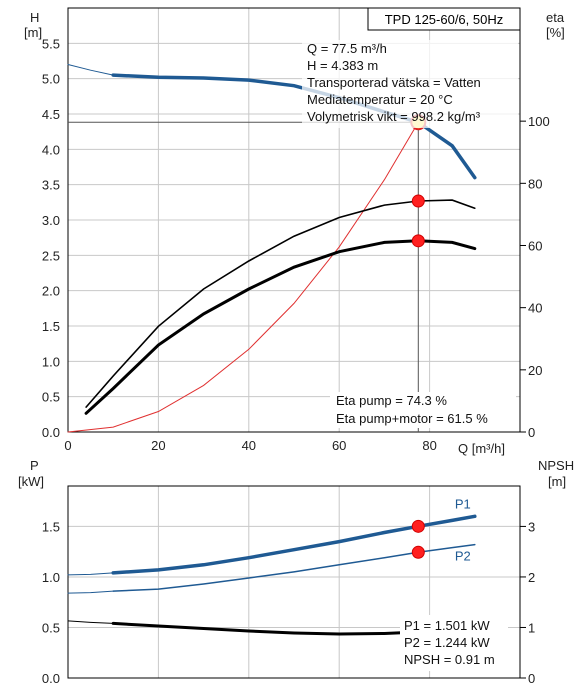  What do you see at coordinates (347, 48) in the screenshot?
I see `info-flow: Q = 77.5 m³/h` at bounding box center [347, 48].